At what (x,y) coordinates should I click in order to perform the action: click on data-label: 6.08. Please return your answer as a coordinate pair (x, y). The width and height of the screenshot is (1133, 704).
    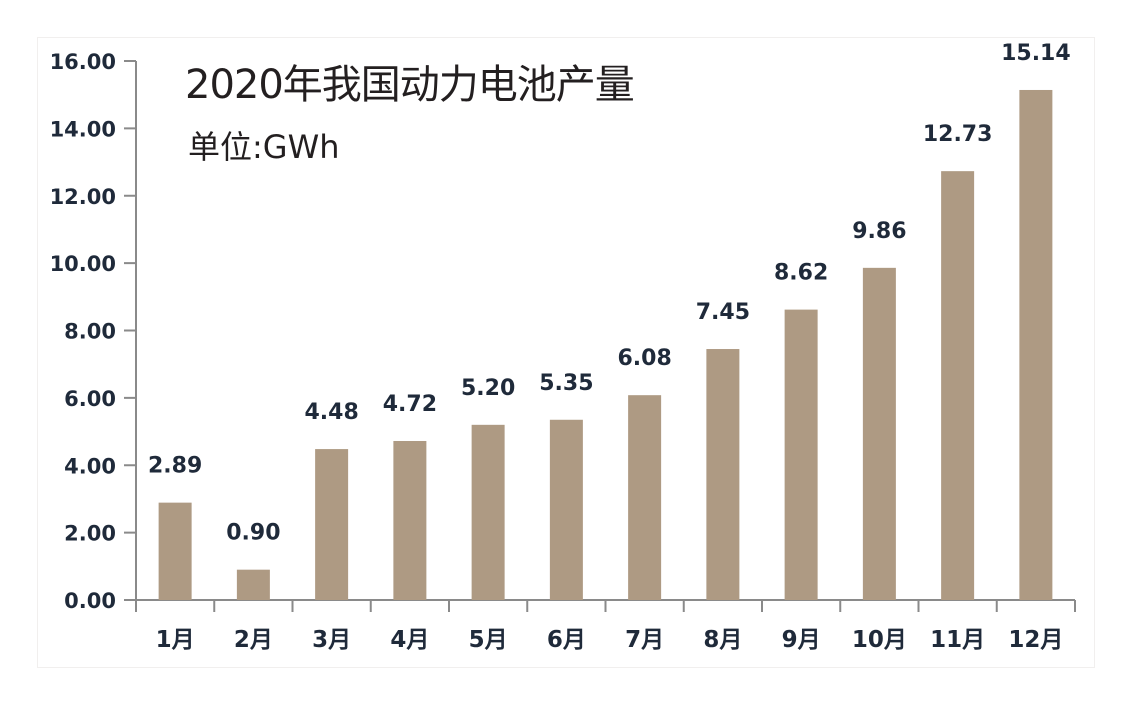
    Looking at the image, I should click on (644, 358).